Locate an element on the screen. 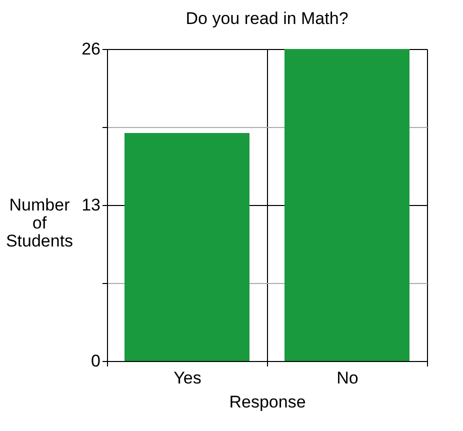 This screenshot has height=431, width=463. x-axis-title: Response is located at coordinates (267, 402).